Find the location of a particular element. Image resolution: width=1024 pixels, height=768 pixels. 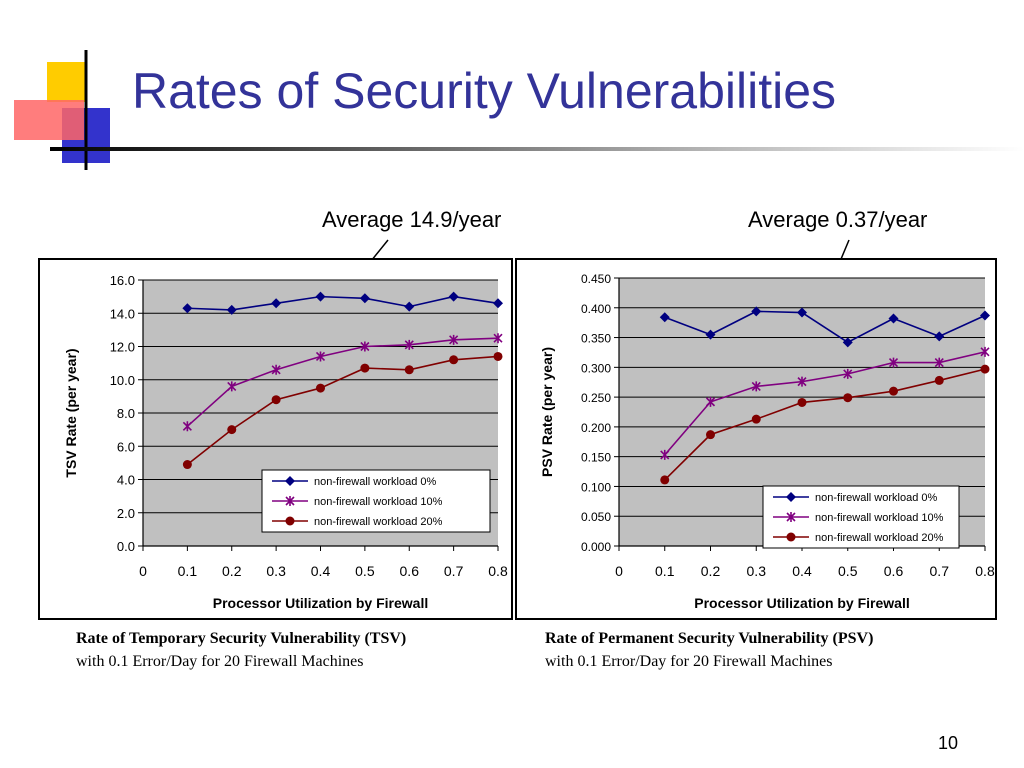

x-tick-label: 0.5 is located at coordinates (365, 571).